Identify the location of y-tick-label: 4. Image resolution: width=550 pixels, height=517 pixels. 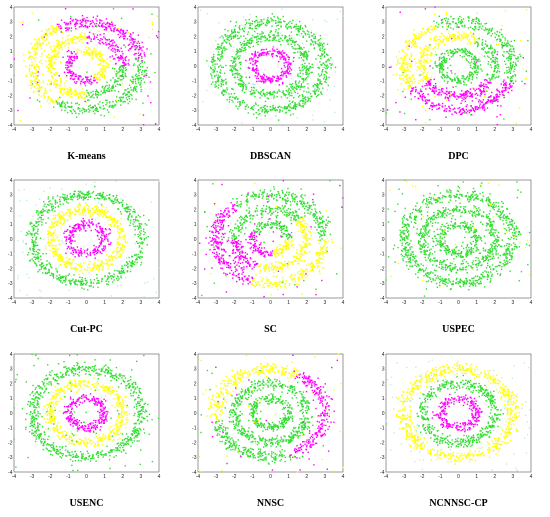
(195, 8).